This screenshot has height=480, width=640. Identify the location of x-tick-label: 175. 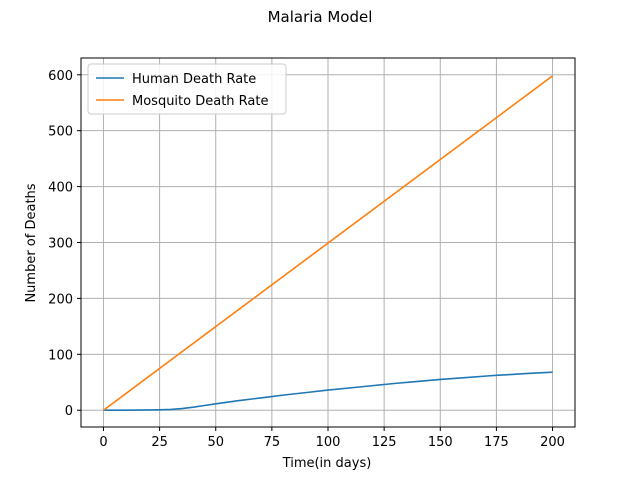
(496, 442).